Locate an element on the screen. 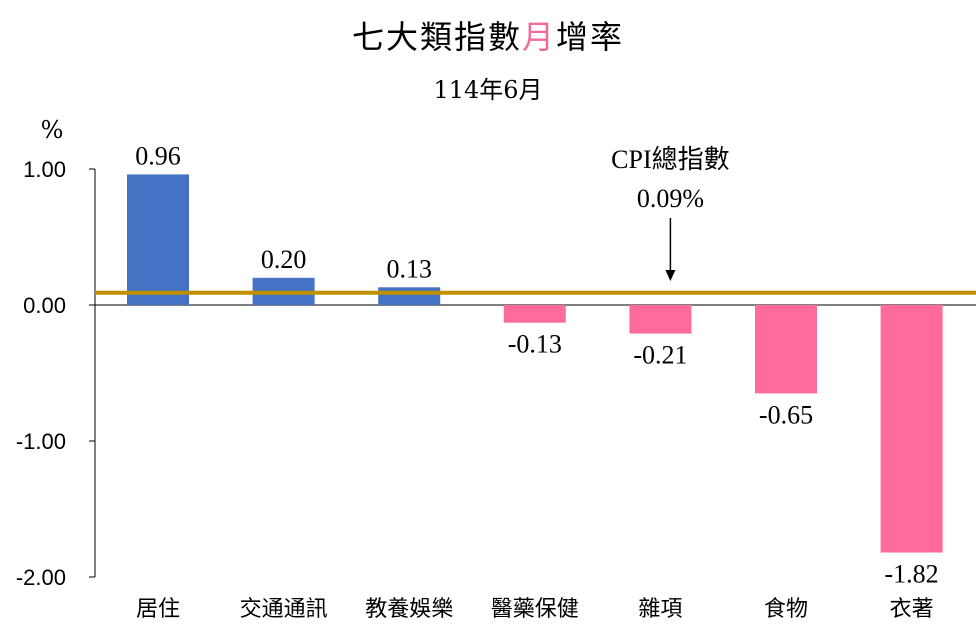  title-highlight: 月 is located at coordinates (538, 37).